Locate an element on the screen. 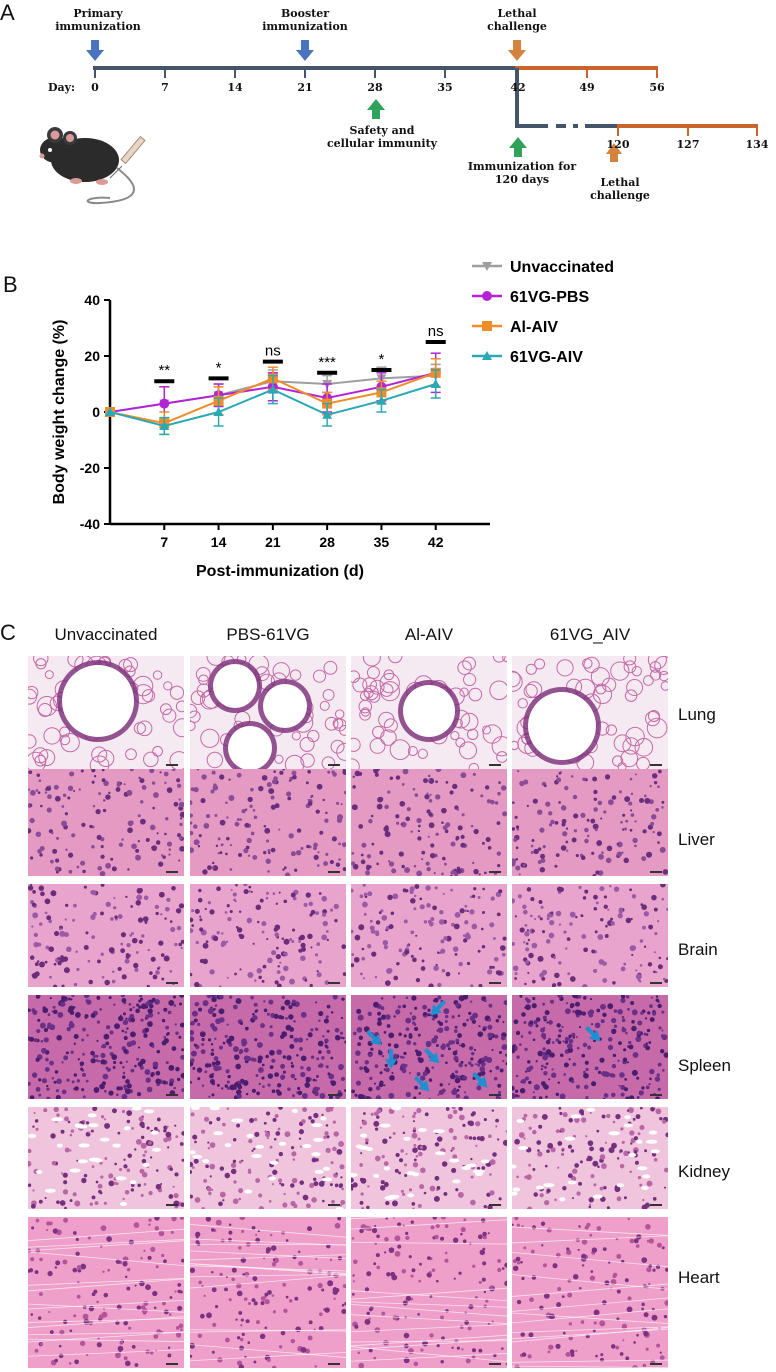 The width and height of the screenshot is (776, 1372). primary-line2: immunization is located at coordinates (98, 26).